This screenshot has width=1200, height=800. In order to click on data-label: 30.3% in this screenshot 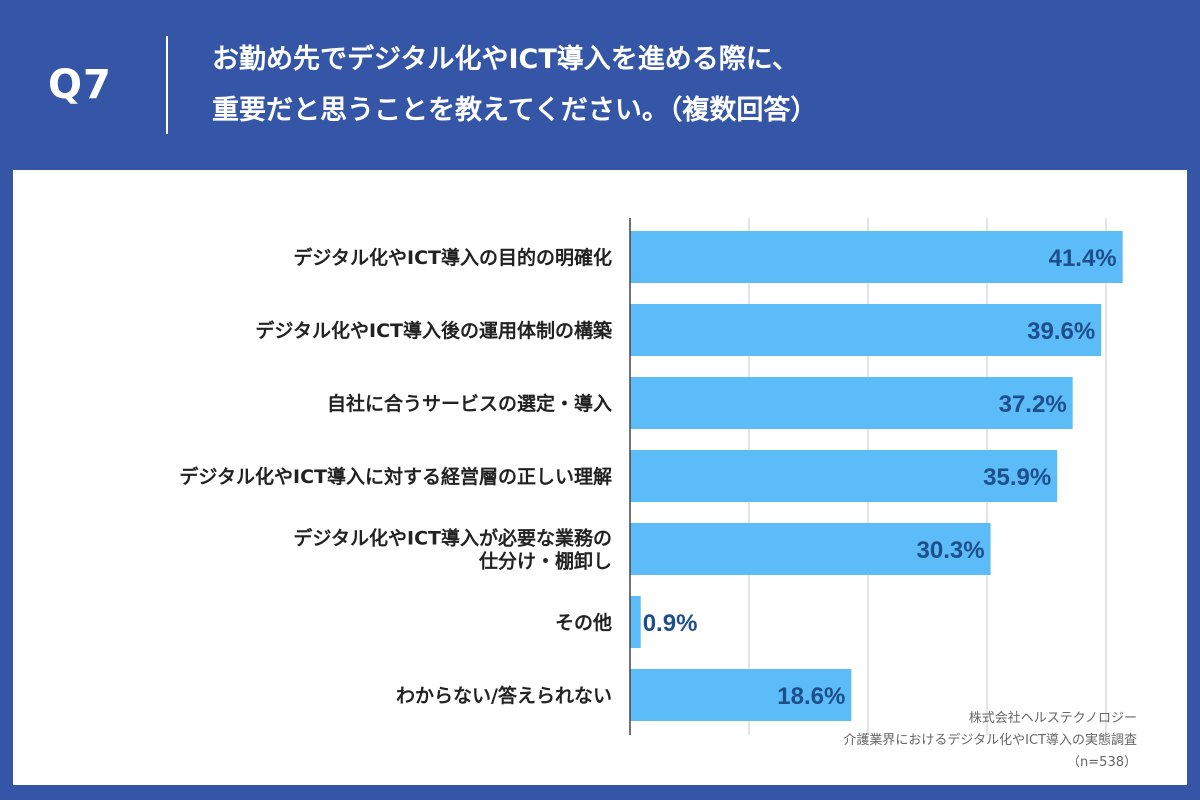, I will do `click(951, 550)`.